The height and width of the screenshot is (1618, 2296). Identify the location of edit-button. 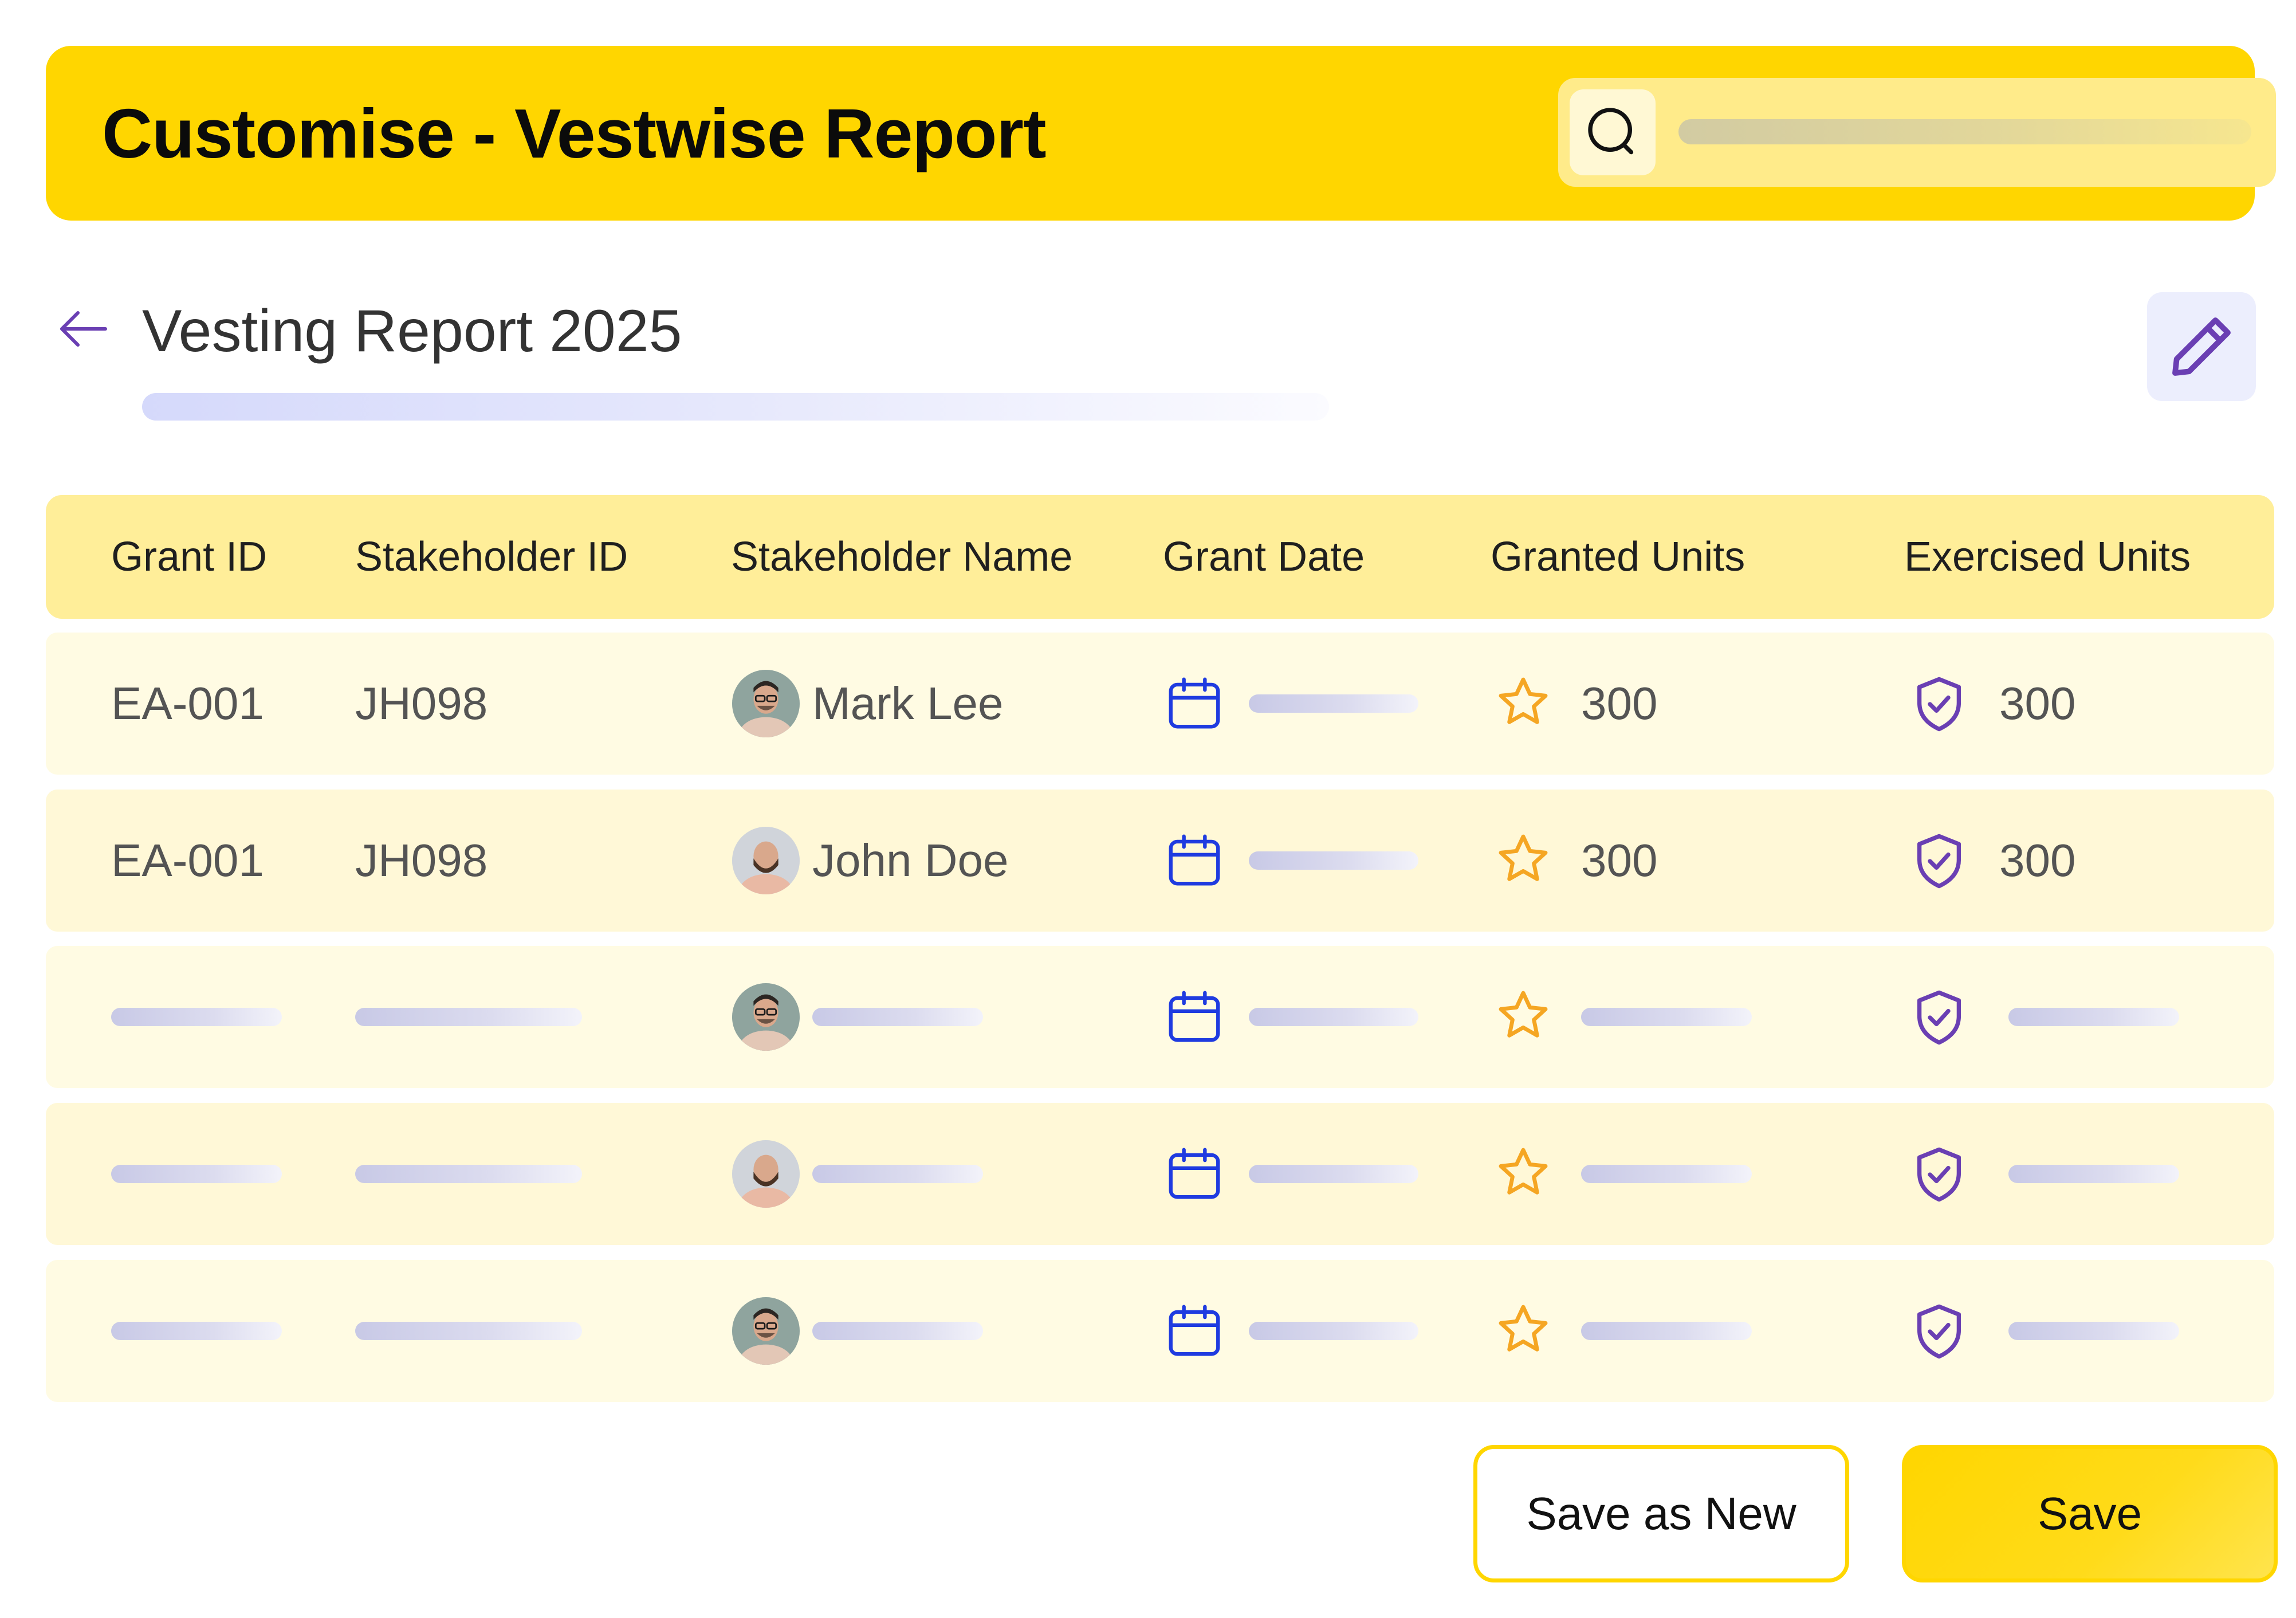
(2202, 347).